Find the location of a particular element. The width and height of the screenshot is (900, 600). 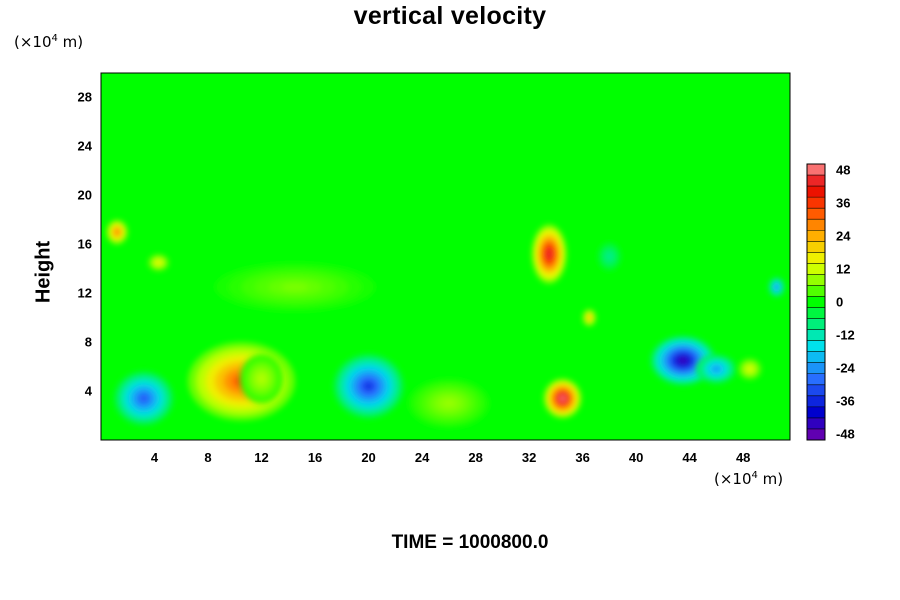

y-tick-label: 8 is located at coordinates (88, 342).